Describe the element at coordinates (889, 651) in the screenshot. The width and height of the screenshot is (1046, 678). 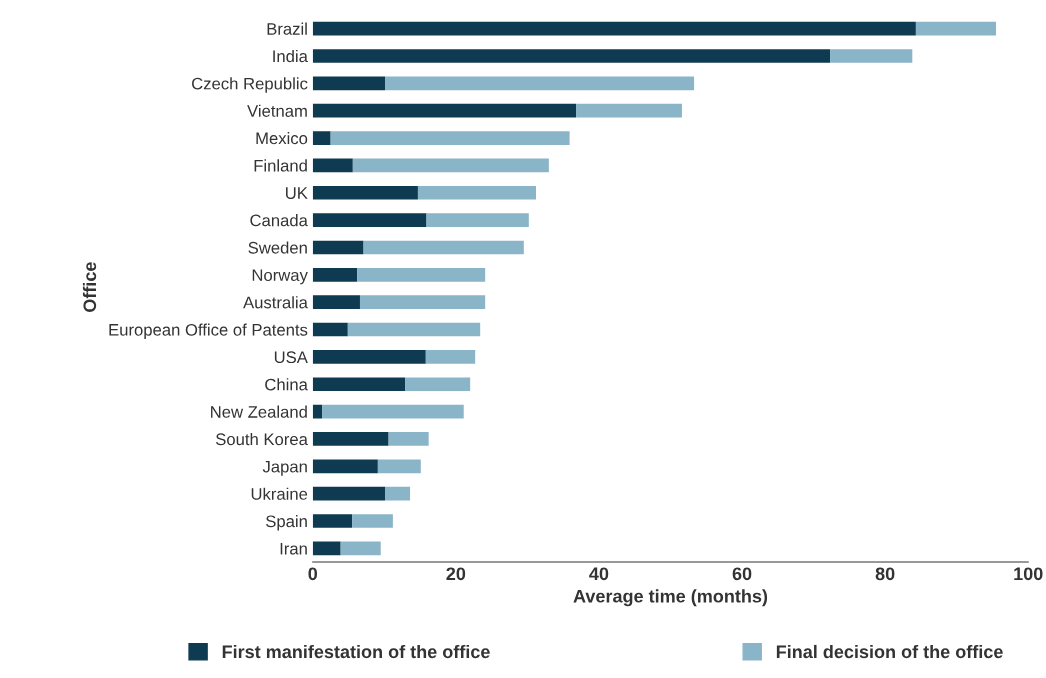
I see `legend-label: Final decision of the office` at that location.